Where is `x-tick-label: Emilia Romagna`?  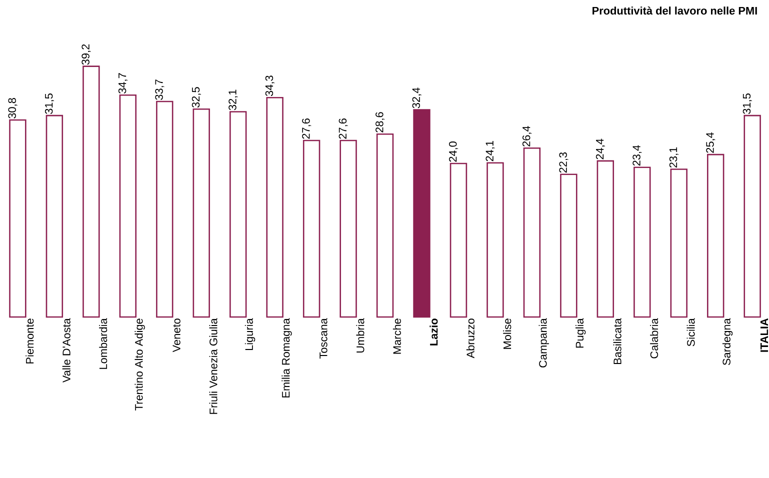
x-tick-label: Emilia Romagna is located at coordinates (287, 358).